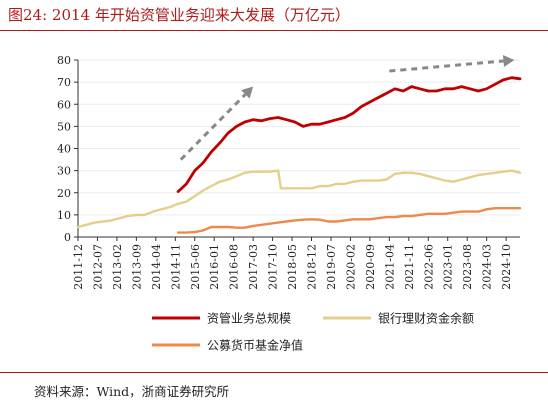  I want to click on x-tick-label: 2021-11, so click(409, 267).